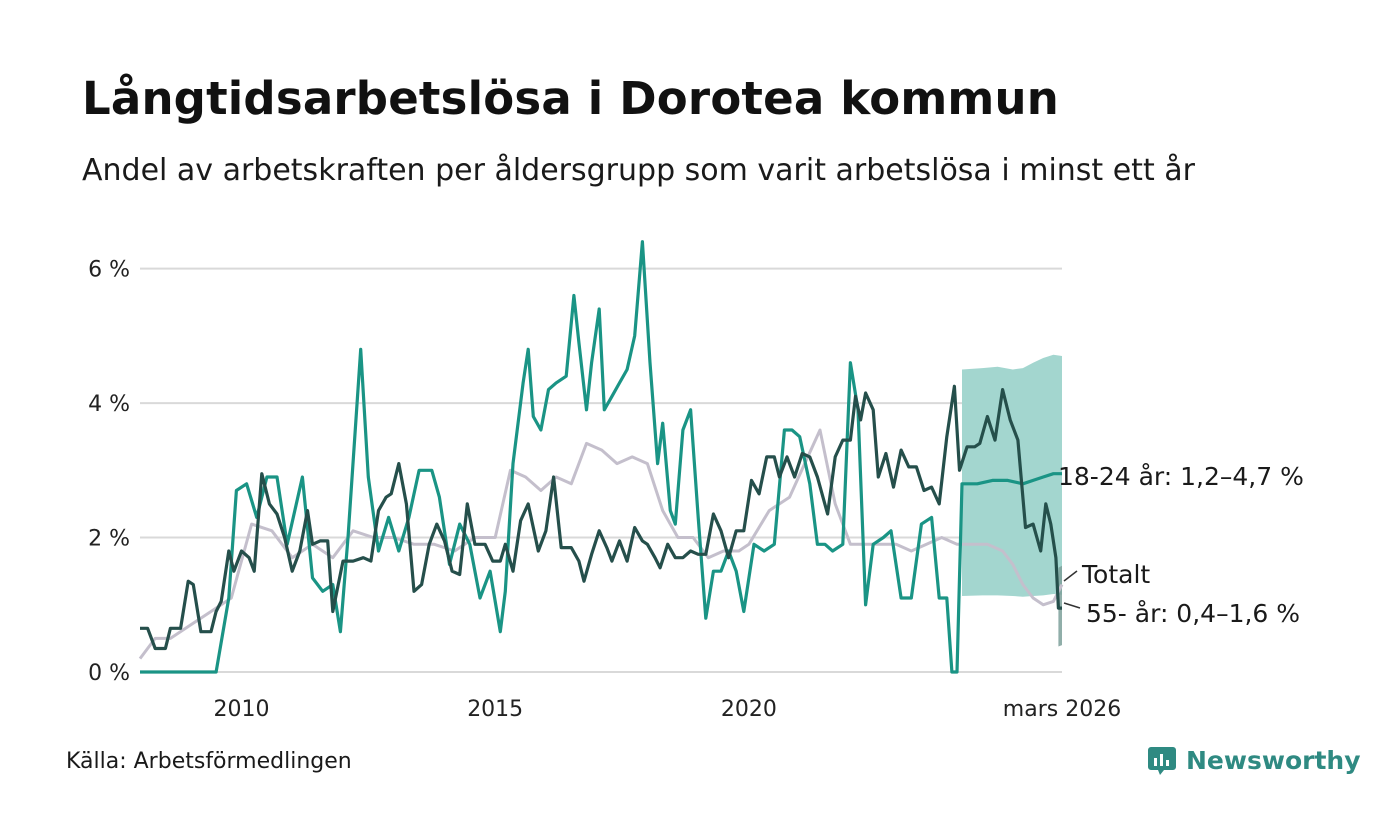 The height and width of the screenshot is (840, 1400). Describe the element at coordinates (667, 709) in the screenshot. I see `x-axis: 2010 2015 2020 mars 2026` at that location.